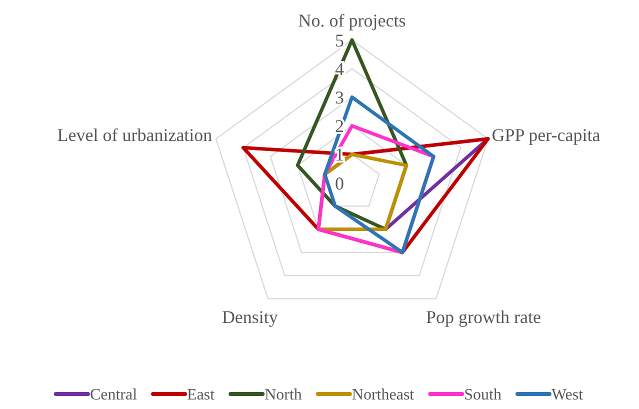 This screenshot has height=409, width=639. I want to click on legend-label: West, so click(567, 395).